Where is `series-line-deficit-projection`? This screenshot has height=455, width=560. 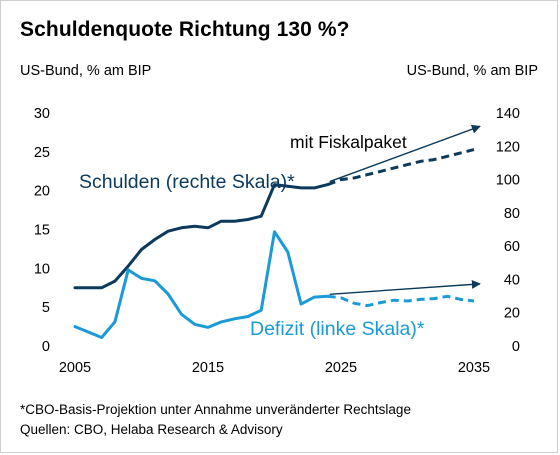
series-line-deficit-projection is located at coordinates (401, 301).